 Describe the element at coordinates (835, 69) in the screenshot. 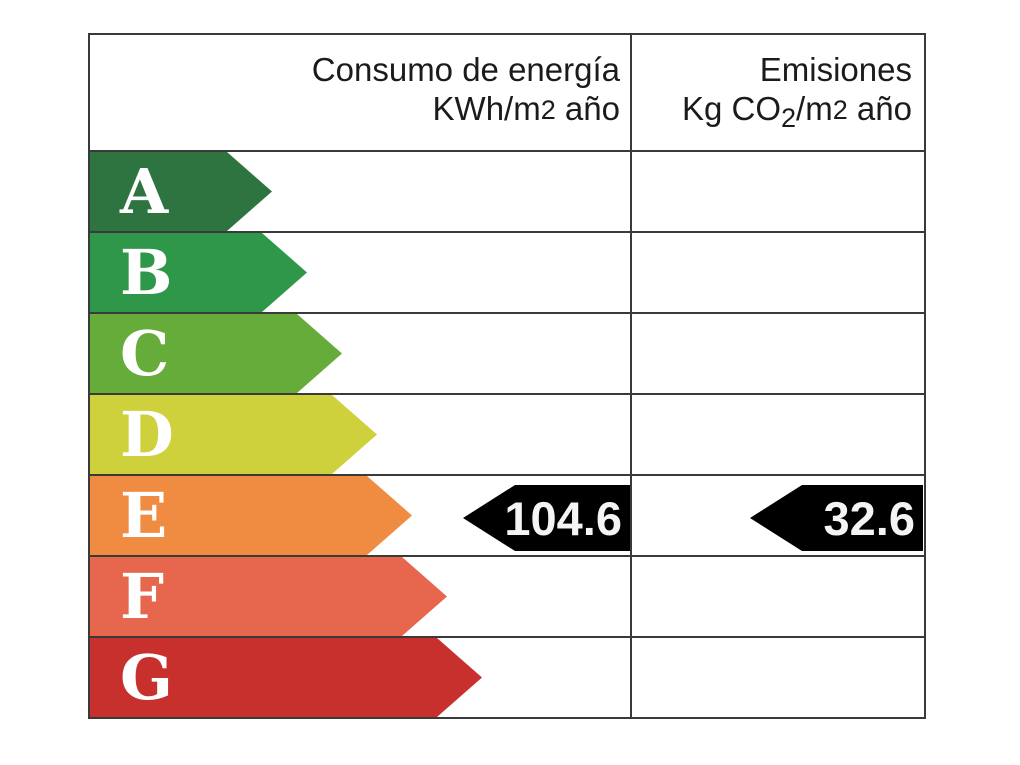

I see `emissions-header-title: Emisiones` at that location.